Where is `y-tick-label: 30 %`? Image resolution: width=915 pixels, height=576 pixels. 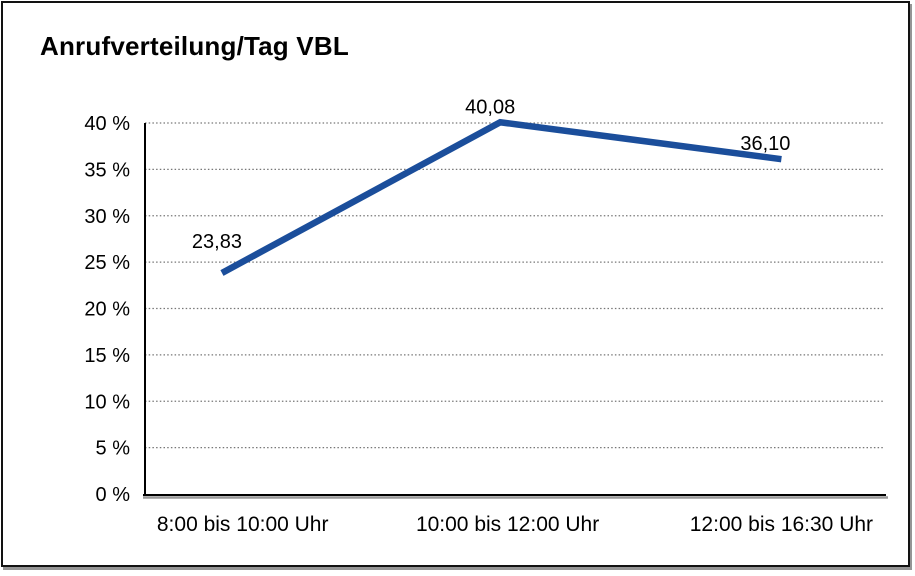 y-tick-label: 30 % is located at coordinates (107, 217).